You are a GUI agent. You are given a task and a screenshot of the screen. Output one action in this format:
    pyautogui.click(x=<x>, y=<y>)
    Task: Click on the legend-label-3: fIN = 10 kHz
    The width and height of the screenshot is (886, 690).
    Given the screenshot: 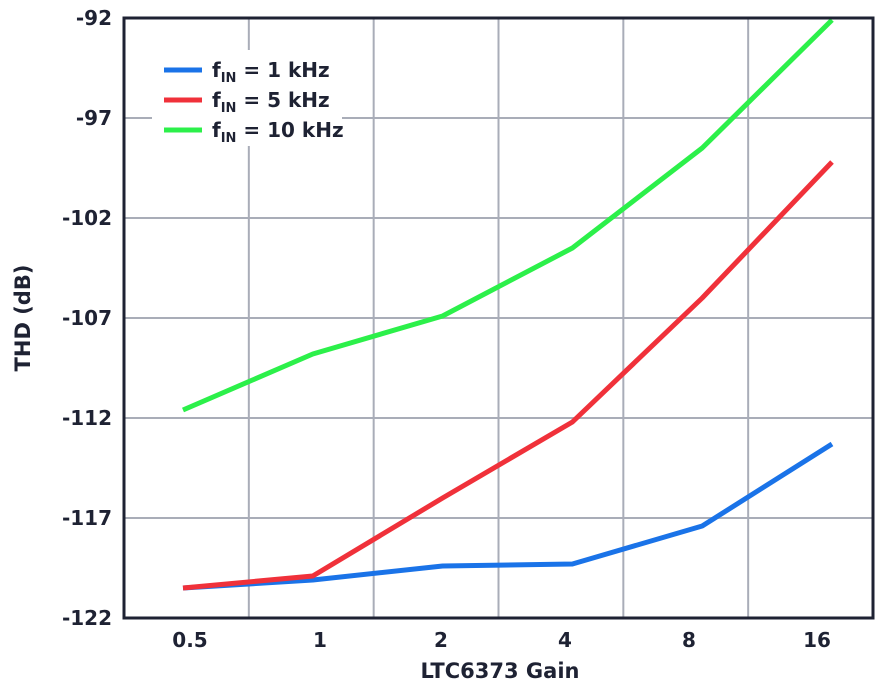 What is the action you would take?
    pyautogui.click(x=278, y=132)
    